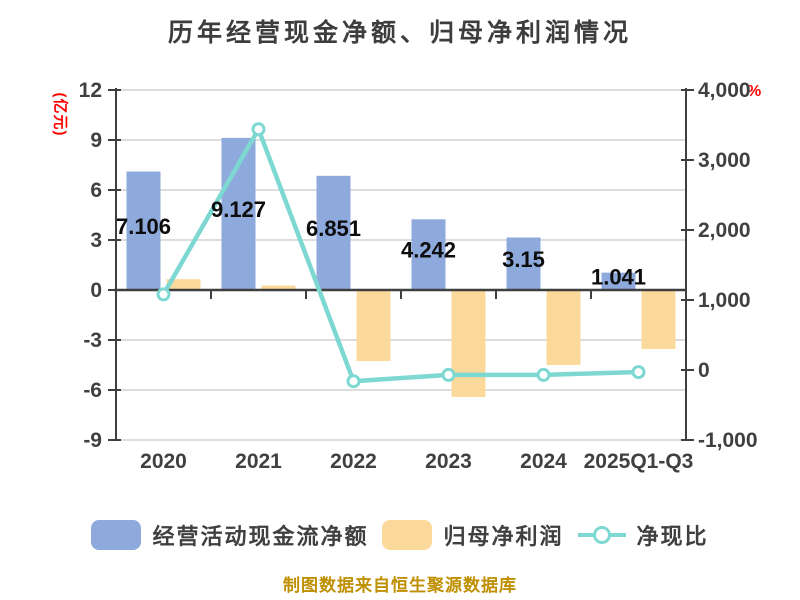 The width and height of the screenshot is (800, 600). I want to click on right-axis-unit-label: %, so click(754, 91).